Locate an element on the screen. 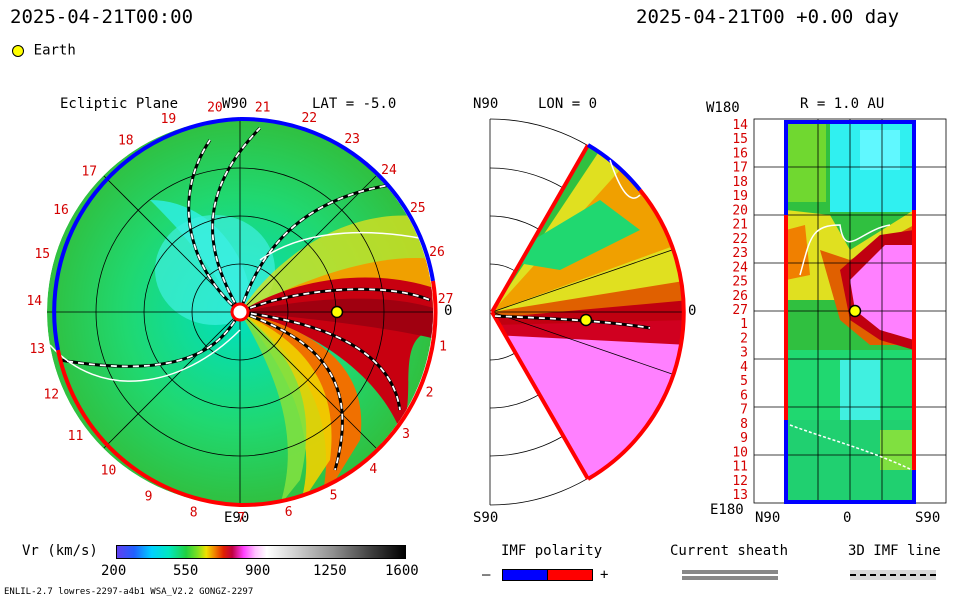  synoptic-y-tick: 15 is located at coordinates (740, 139).